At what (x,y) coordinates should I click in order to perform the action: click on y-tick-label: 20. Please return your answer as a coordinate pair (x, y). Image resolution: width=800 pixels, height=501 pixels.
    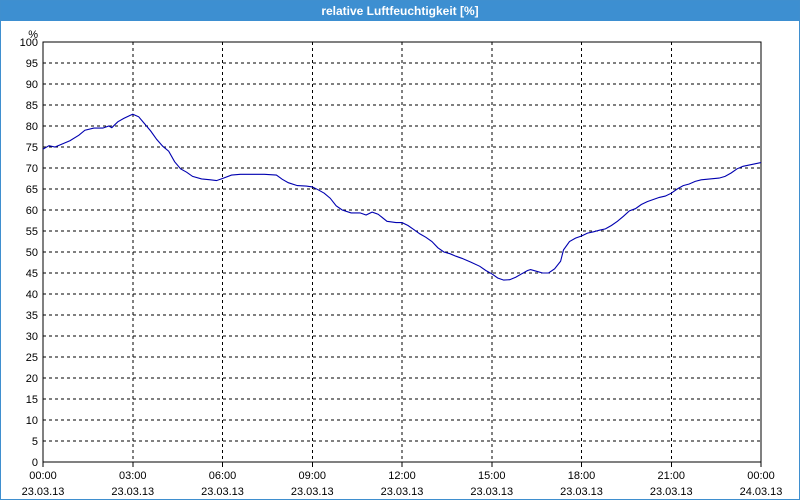
    Looking at the image, I should click on (32, 379).